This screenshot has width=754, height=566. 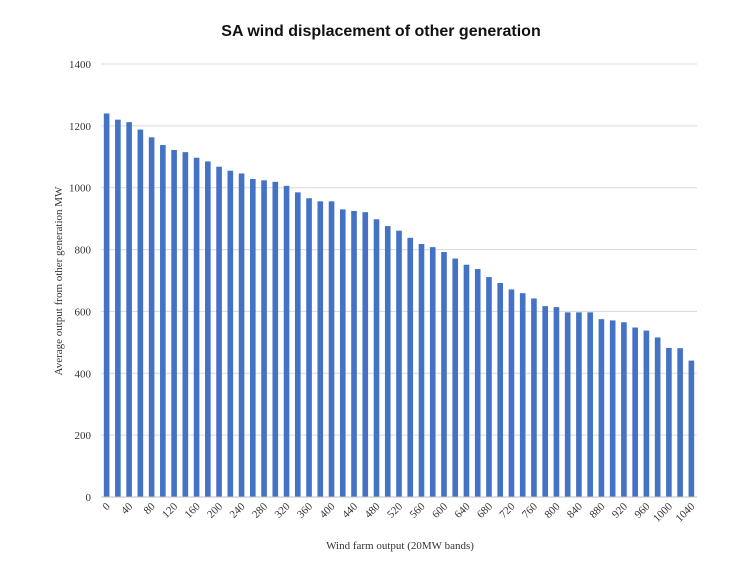 What do you see at coordinates (507, 510) in the screenshot?
I see `x-tick-label: 720` at bounding box center [507, 510].